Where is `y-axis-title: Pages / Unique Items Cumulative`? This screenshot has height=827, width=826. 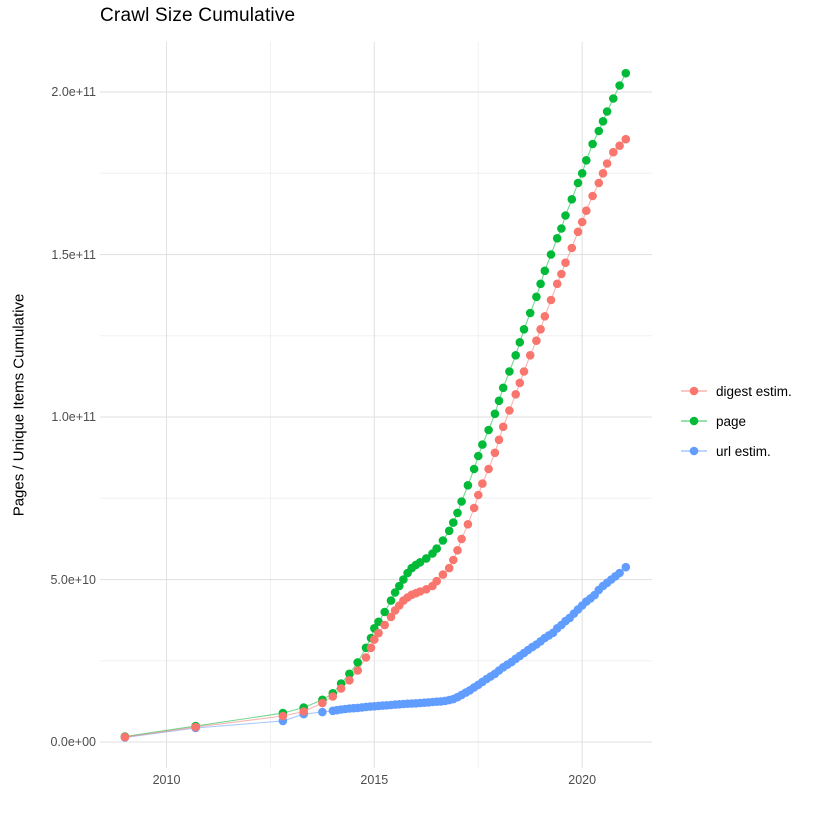 y-axis-title: Pages / Unique Items Cumulative is located at coordinates (19, 405).